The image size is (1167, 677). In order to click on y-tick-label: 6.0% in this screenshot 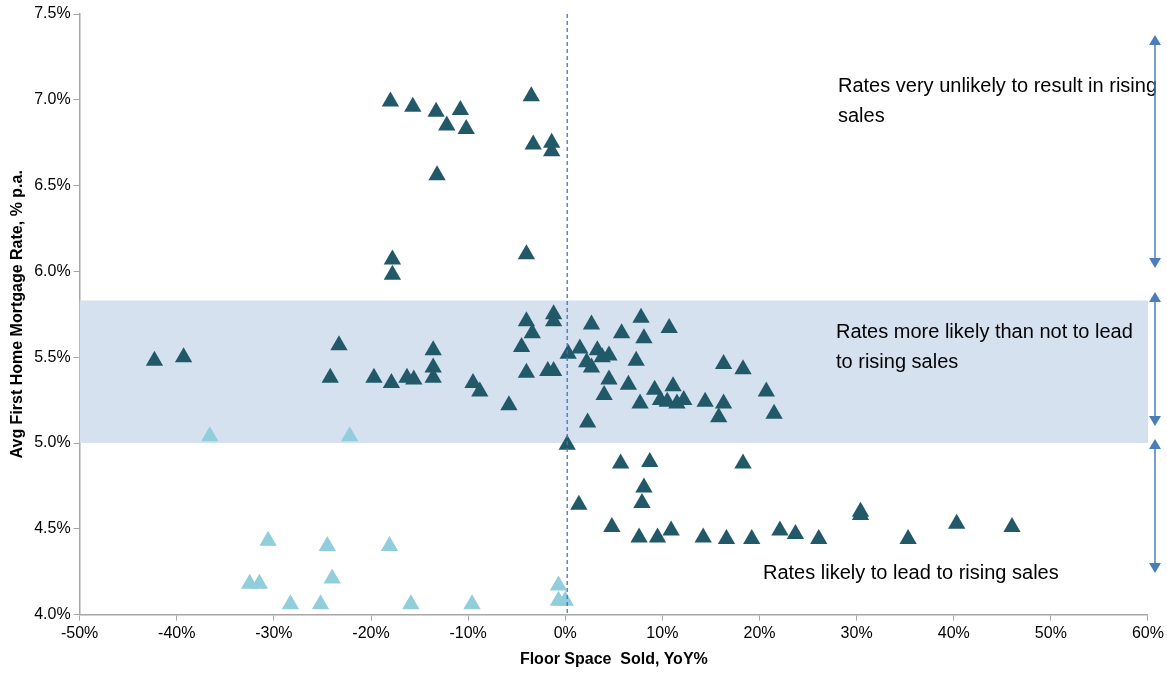, I will do `click(52, 270)`.